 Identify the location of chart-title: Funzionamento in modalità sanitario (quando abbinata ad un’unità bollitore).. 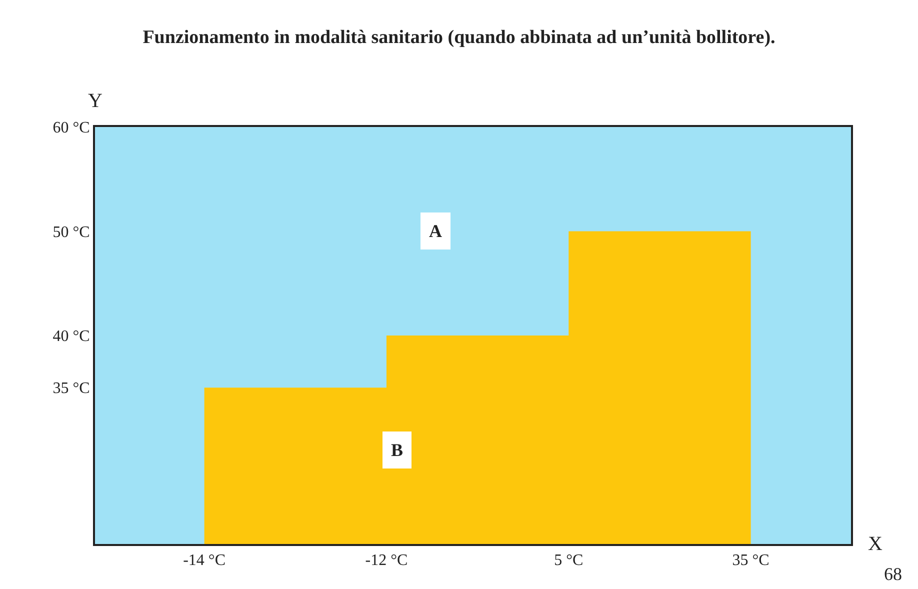
(459, 37).